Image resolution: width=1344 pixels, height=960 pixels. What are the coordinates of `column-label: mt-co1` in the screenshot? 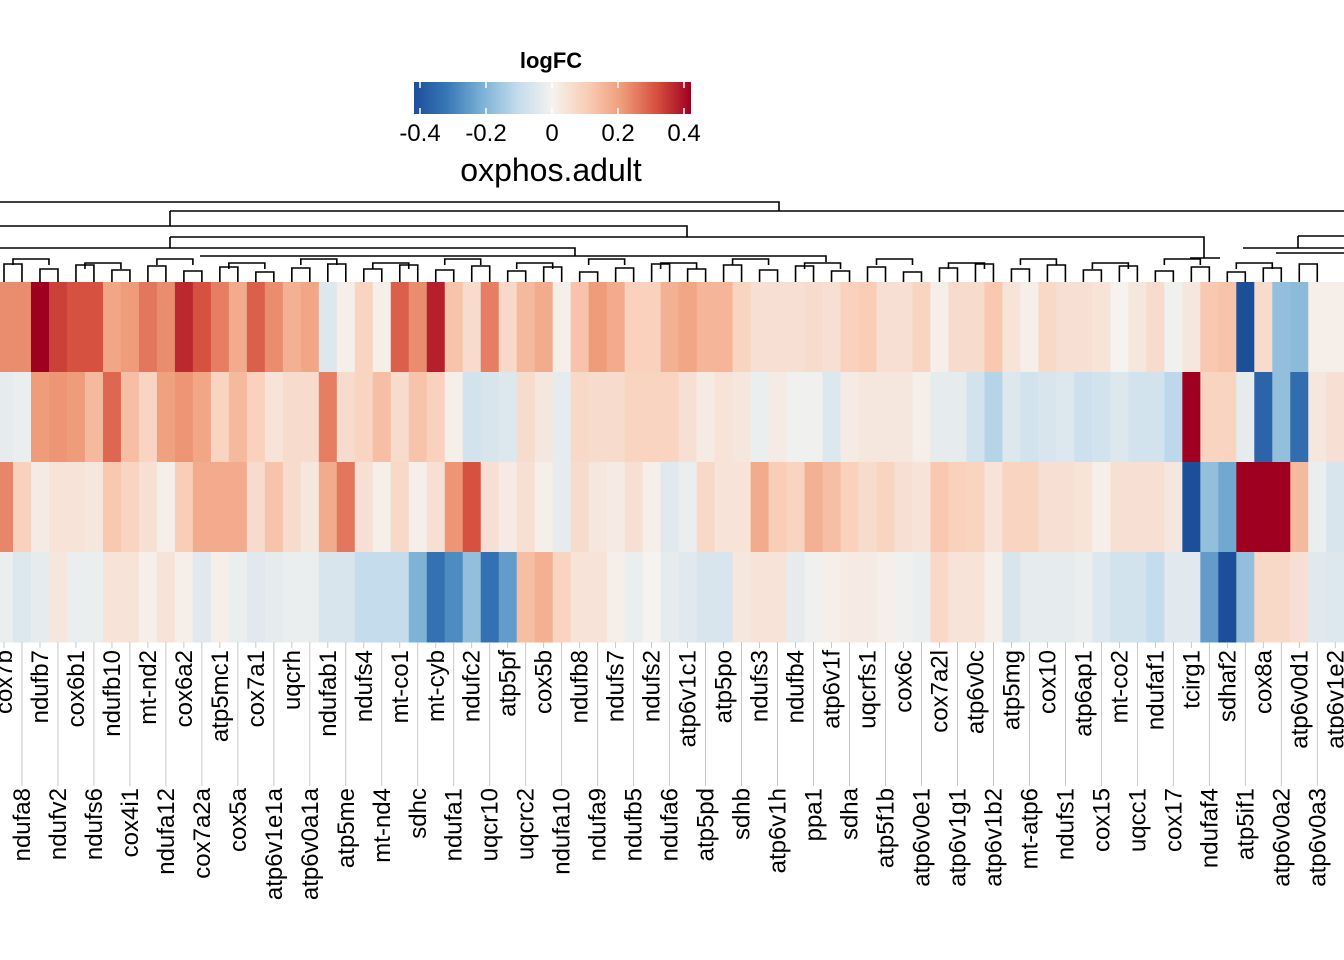 It's located at (400, 686).